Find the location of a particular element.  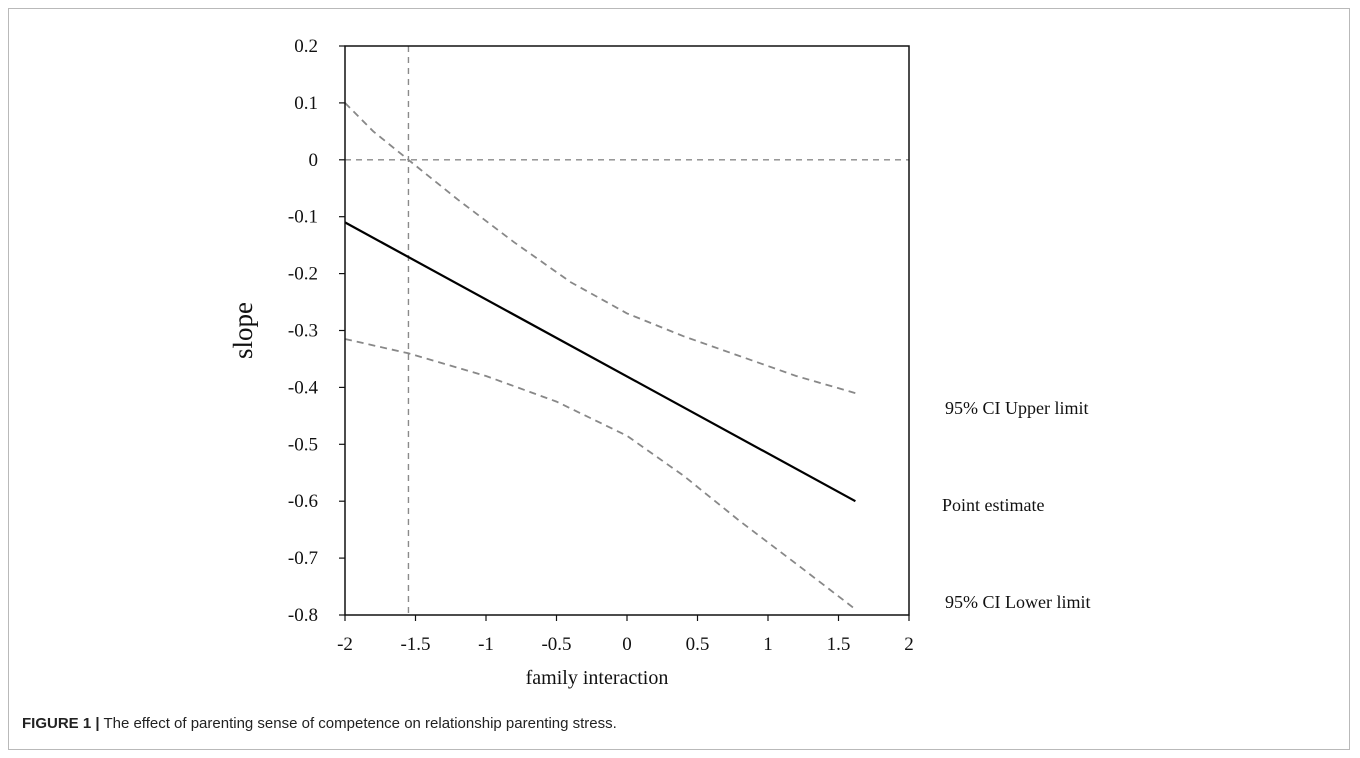

x-axis-label: family interaction is located at coordinates (597, 678).